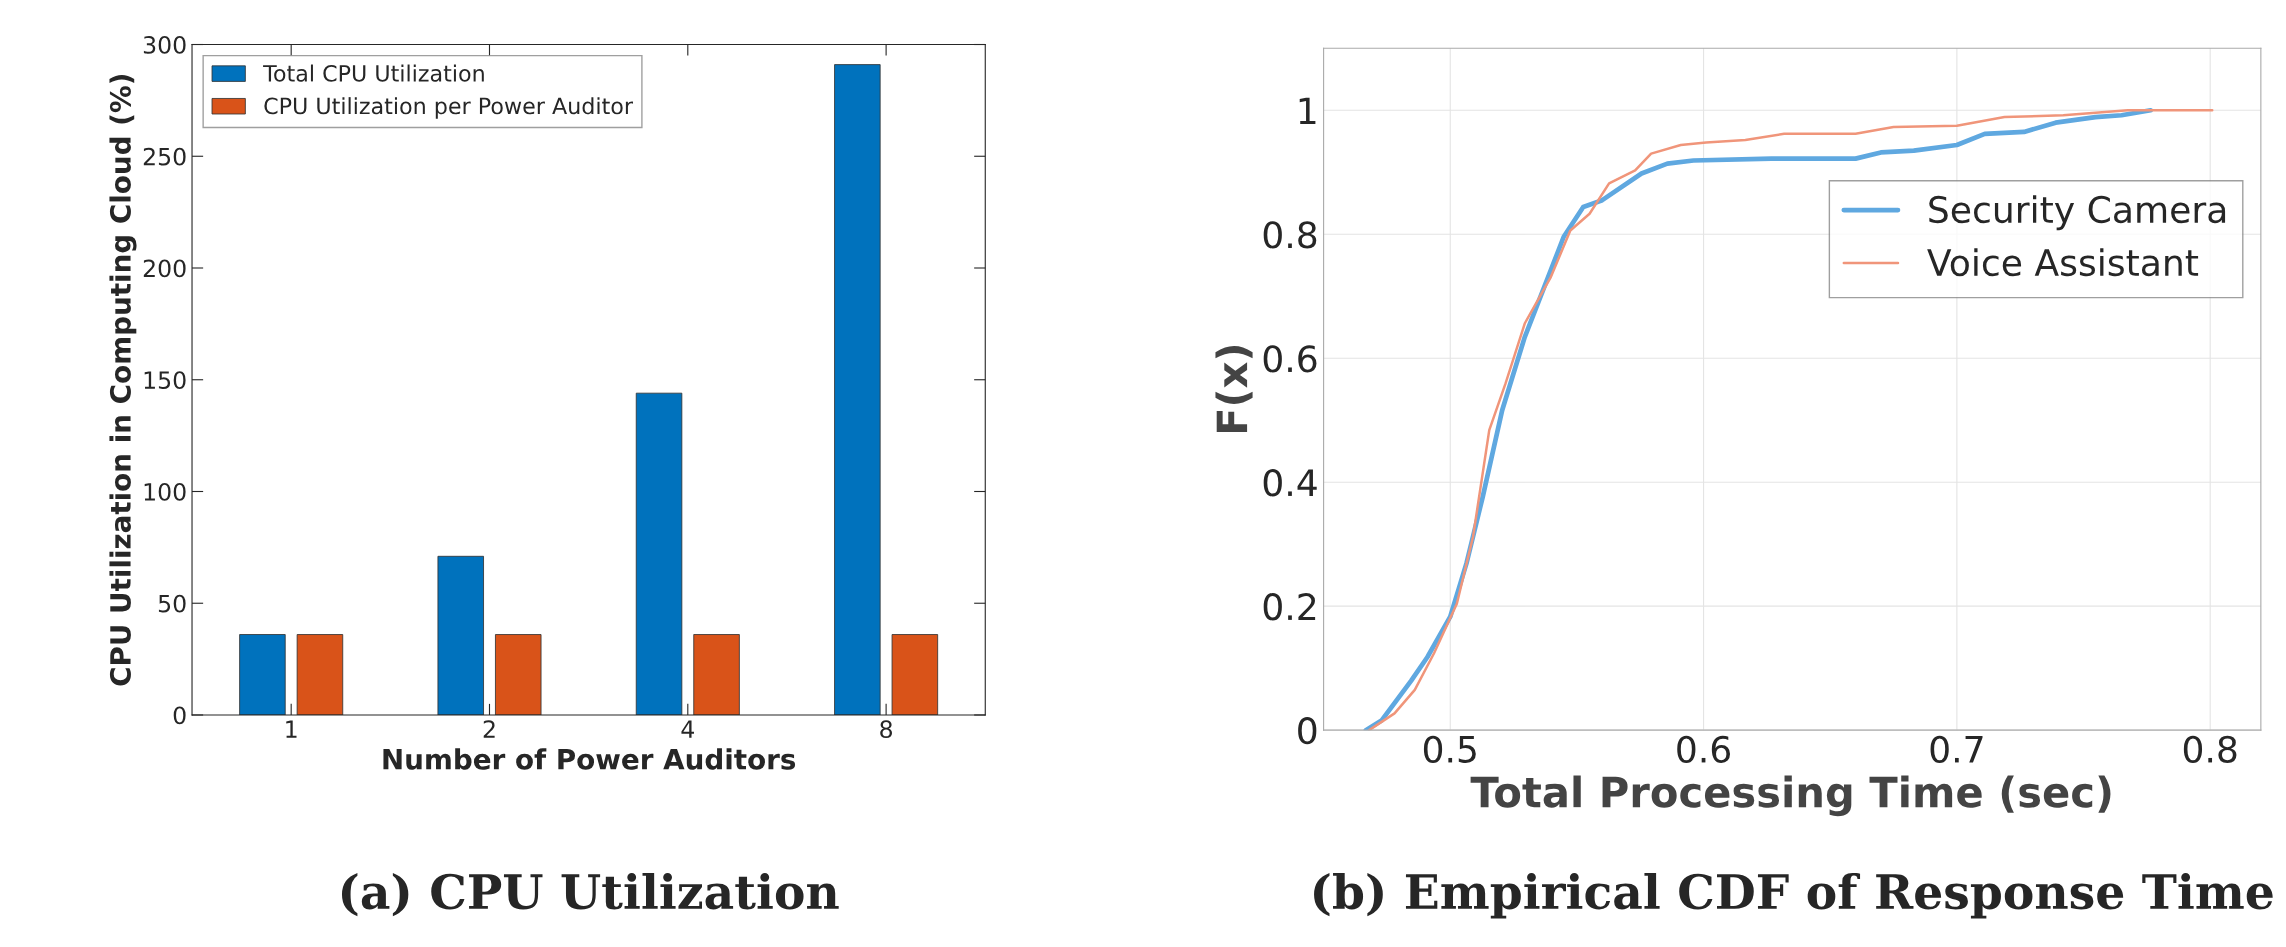 Image resolution: width=2286 pixels, height=947 pixels. What do you see at coordinates (1704, 749) in the screenshot?
I see `x-tick-label: 0.6` at bounding box center [1704, 749].